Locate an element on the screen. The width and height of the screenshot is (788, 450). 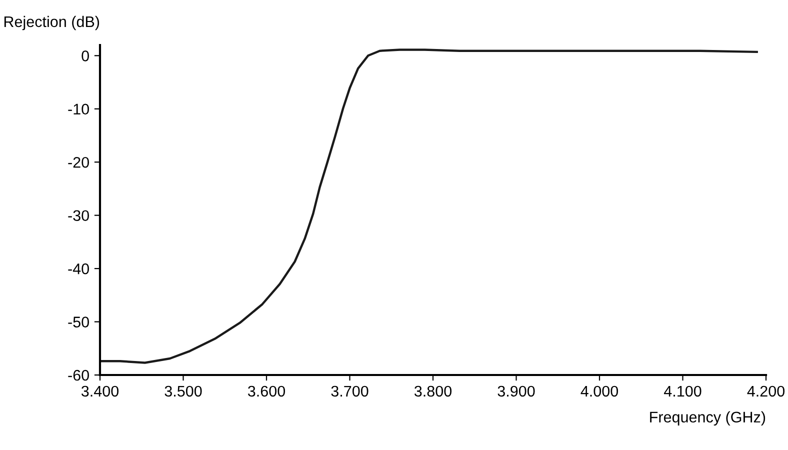
x-tick-label: 3.700 is located at coordinates (349, 391).